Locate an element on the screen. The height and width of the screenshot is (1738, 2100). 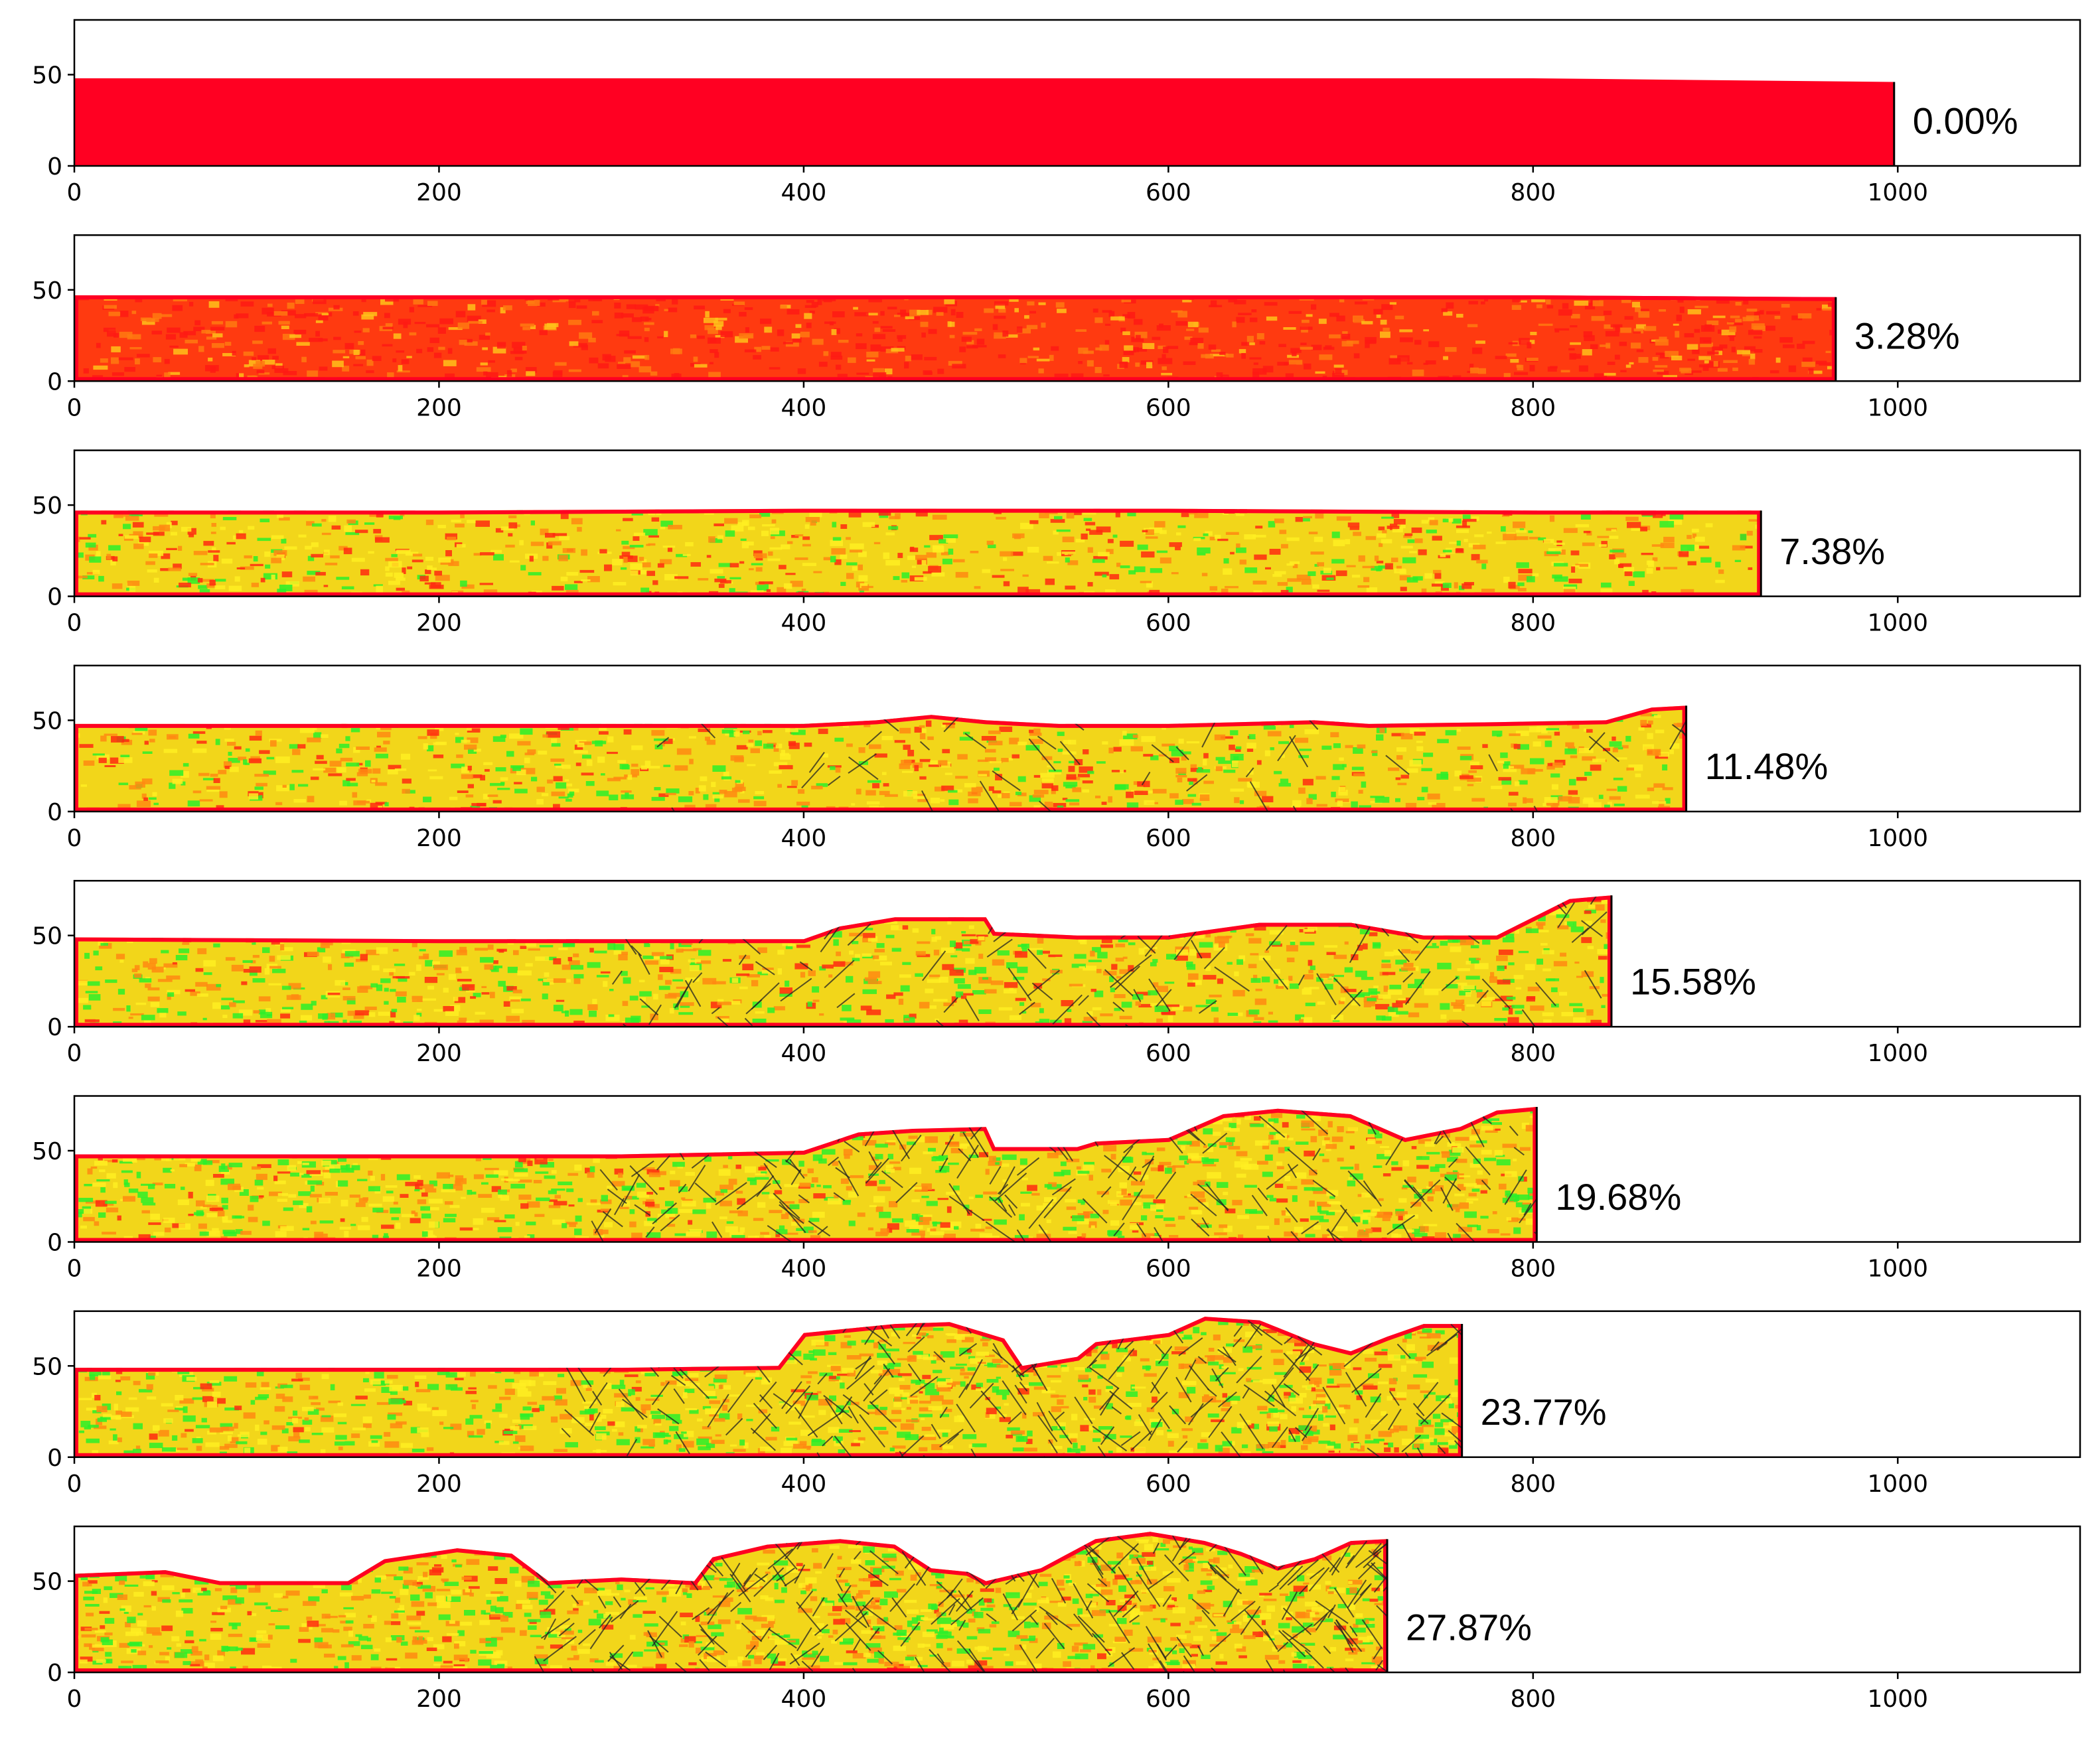
panel-8: 0 200 400 600 800 1000 0 50 27.87% is located at coordinates (1056, 1619).